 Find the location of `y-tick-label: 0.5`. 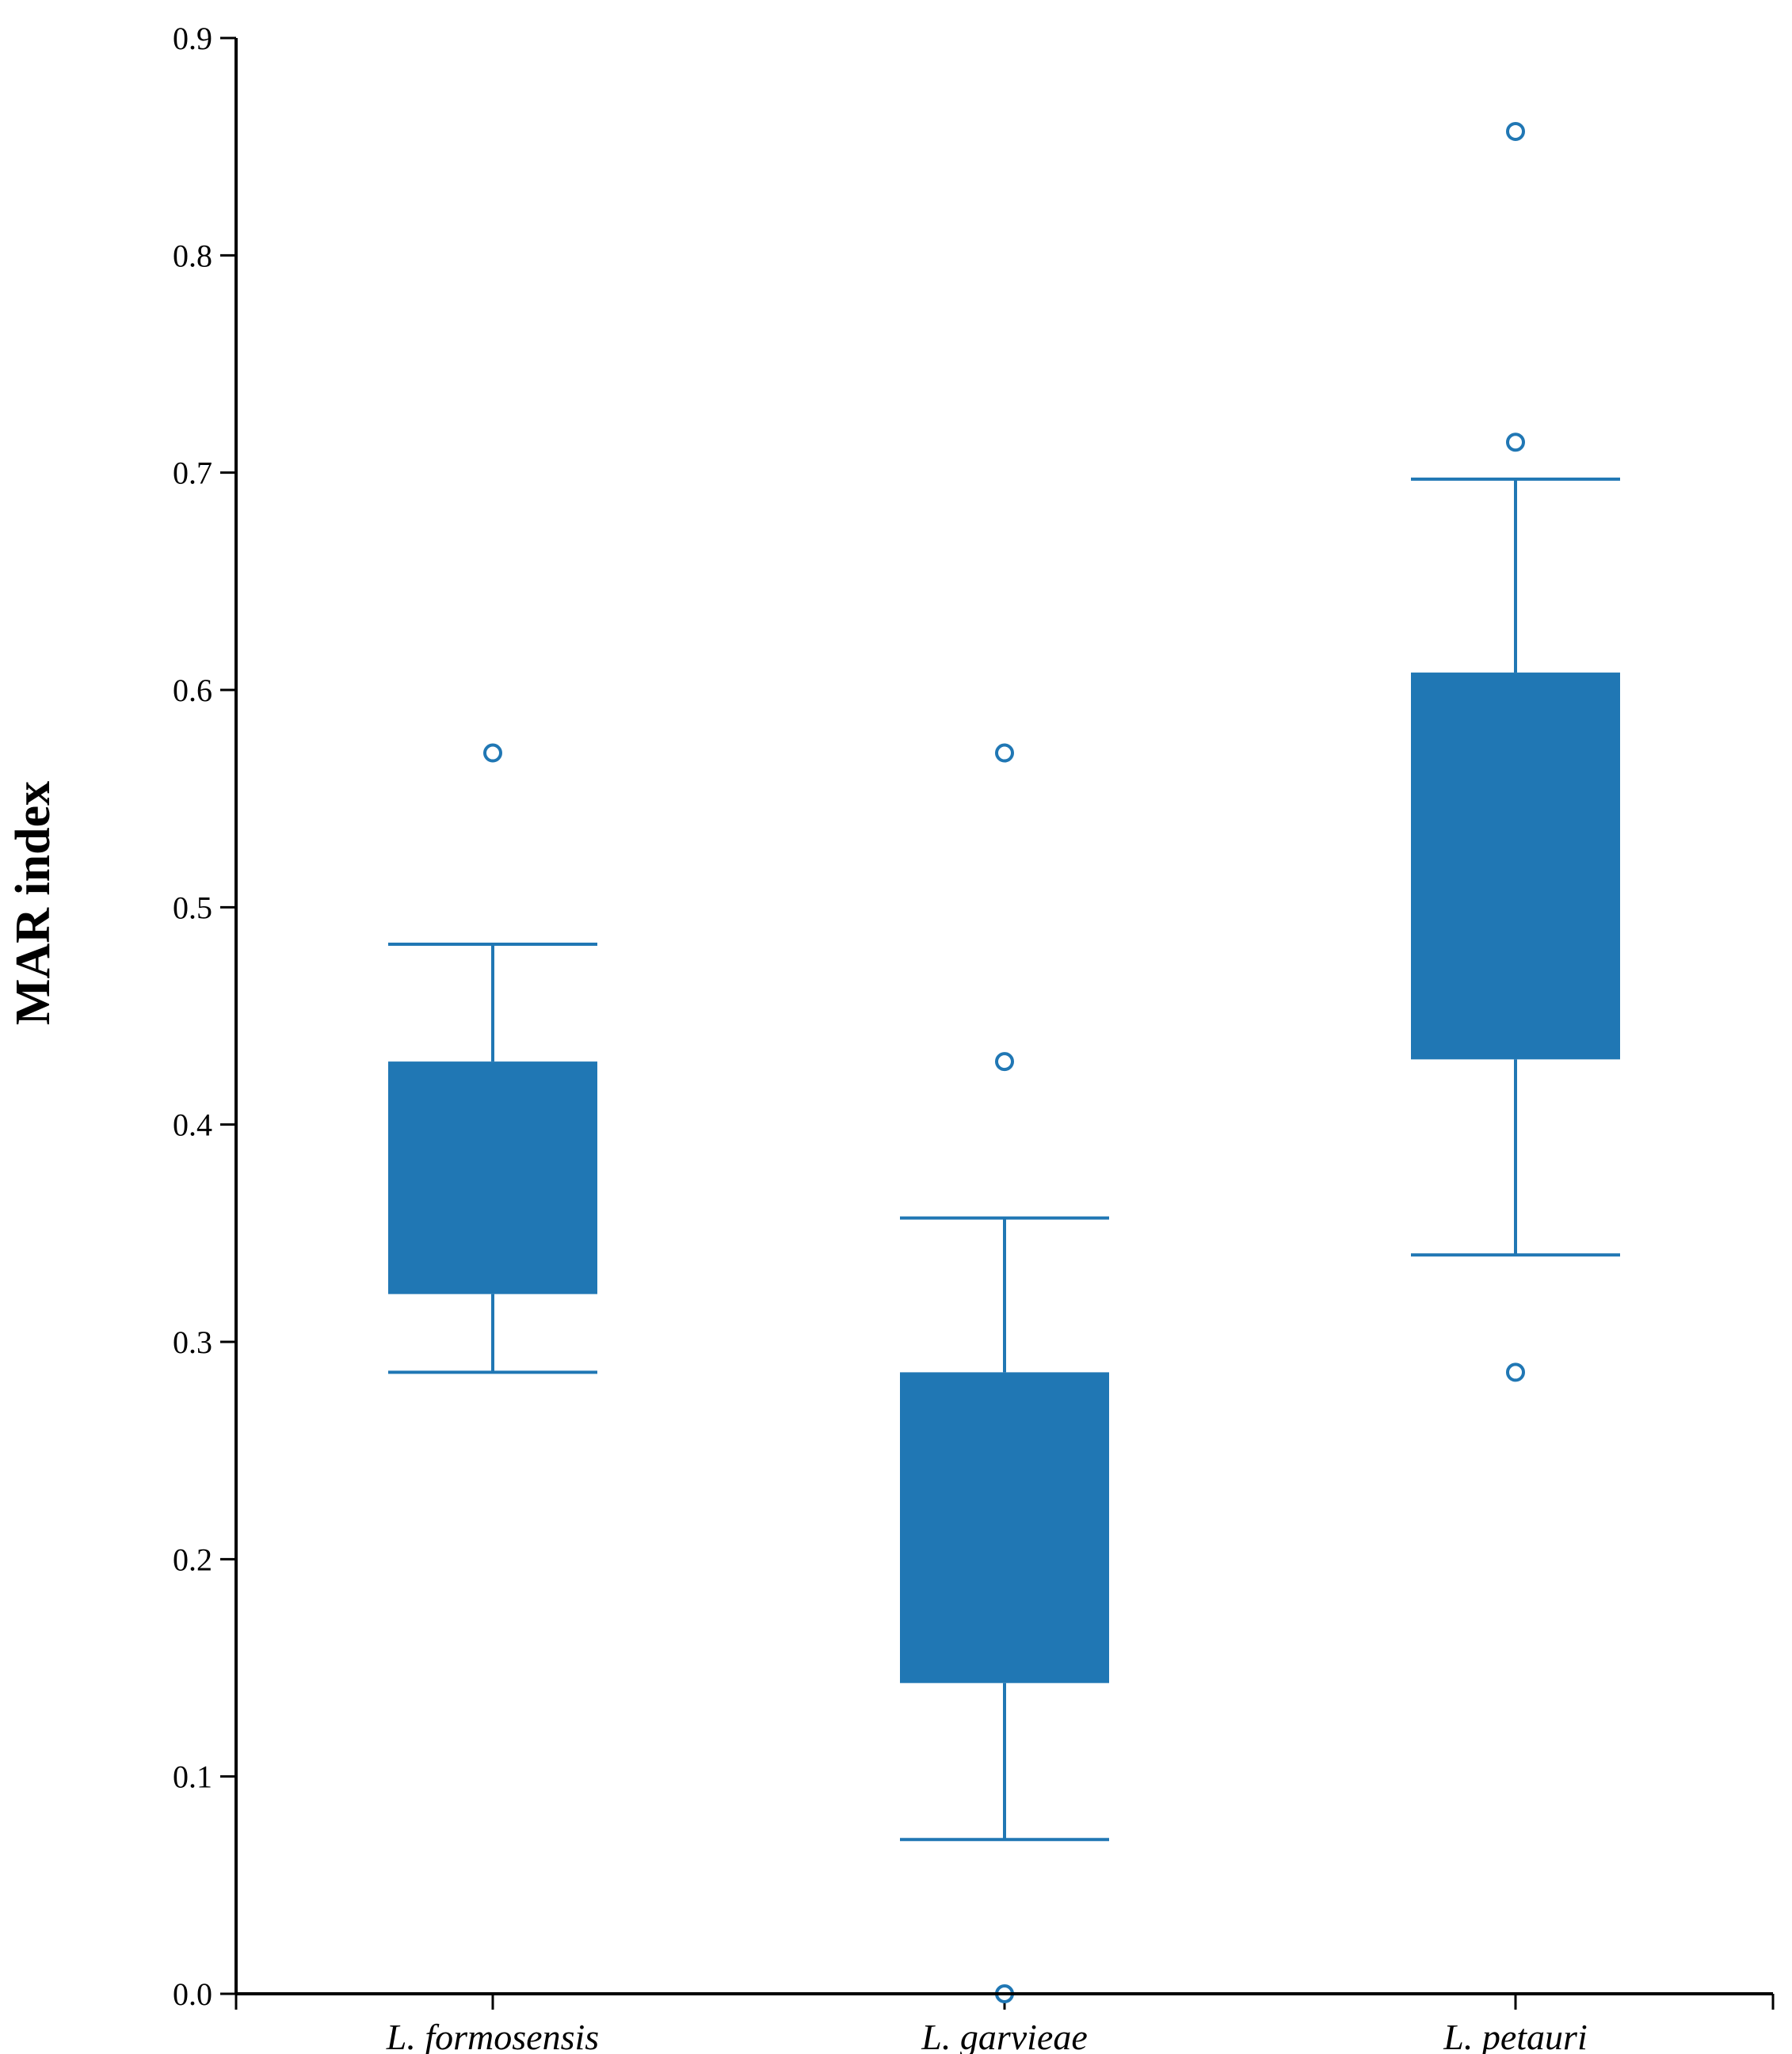

y-tick-label: 0.5 is located at coordinates (193, 907).